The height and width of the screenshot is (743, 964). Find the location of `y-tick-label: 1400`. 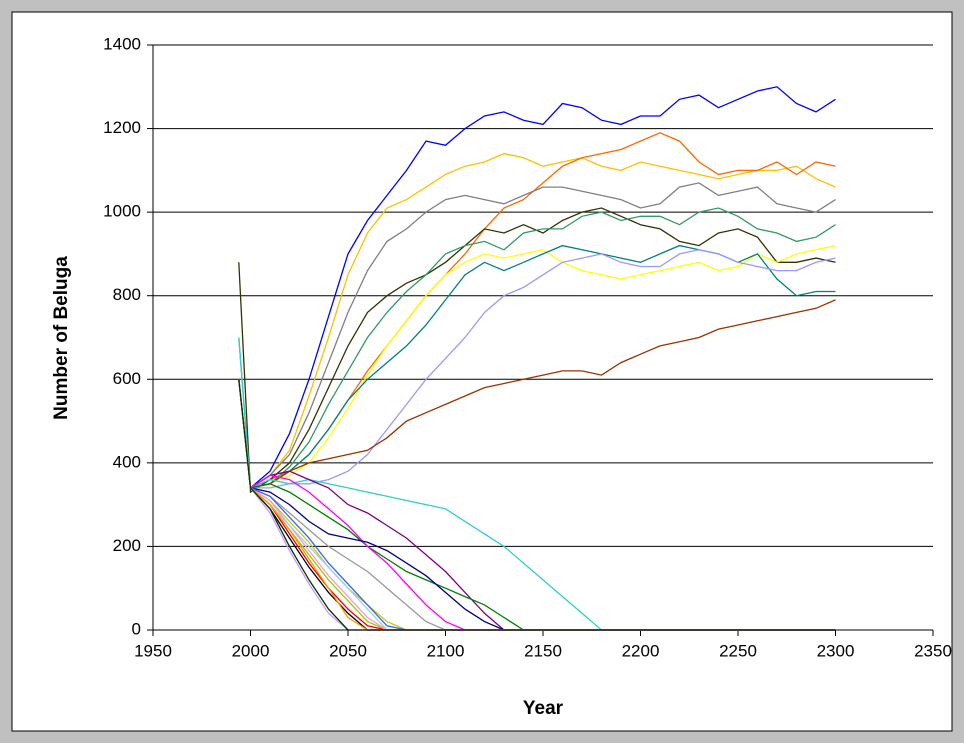

y-tick-label: 1400 is located at coordinates (122, 43).